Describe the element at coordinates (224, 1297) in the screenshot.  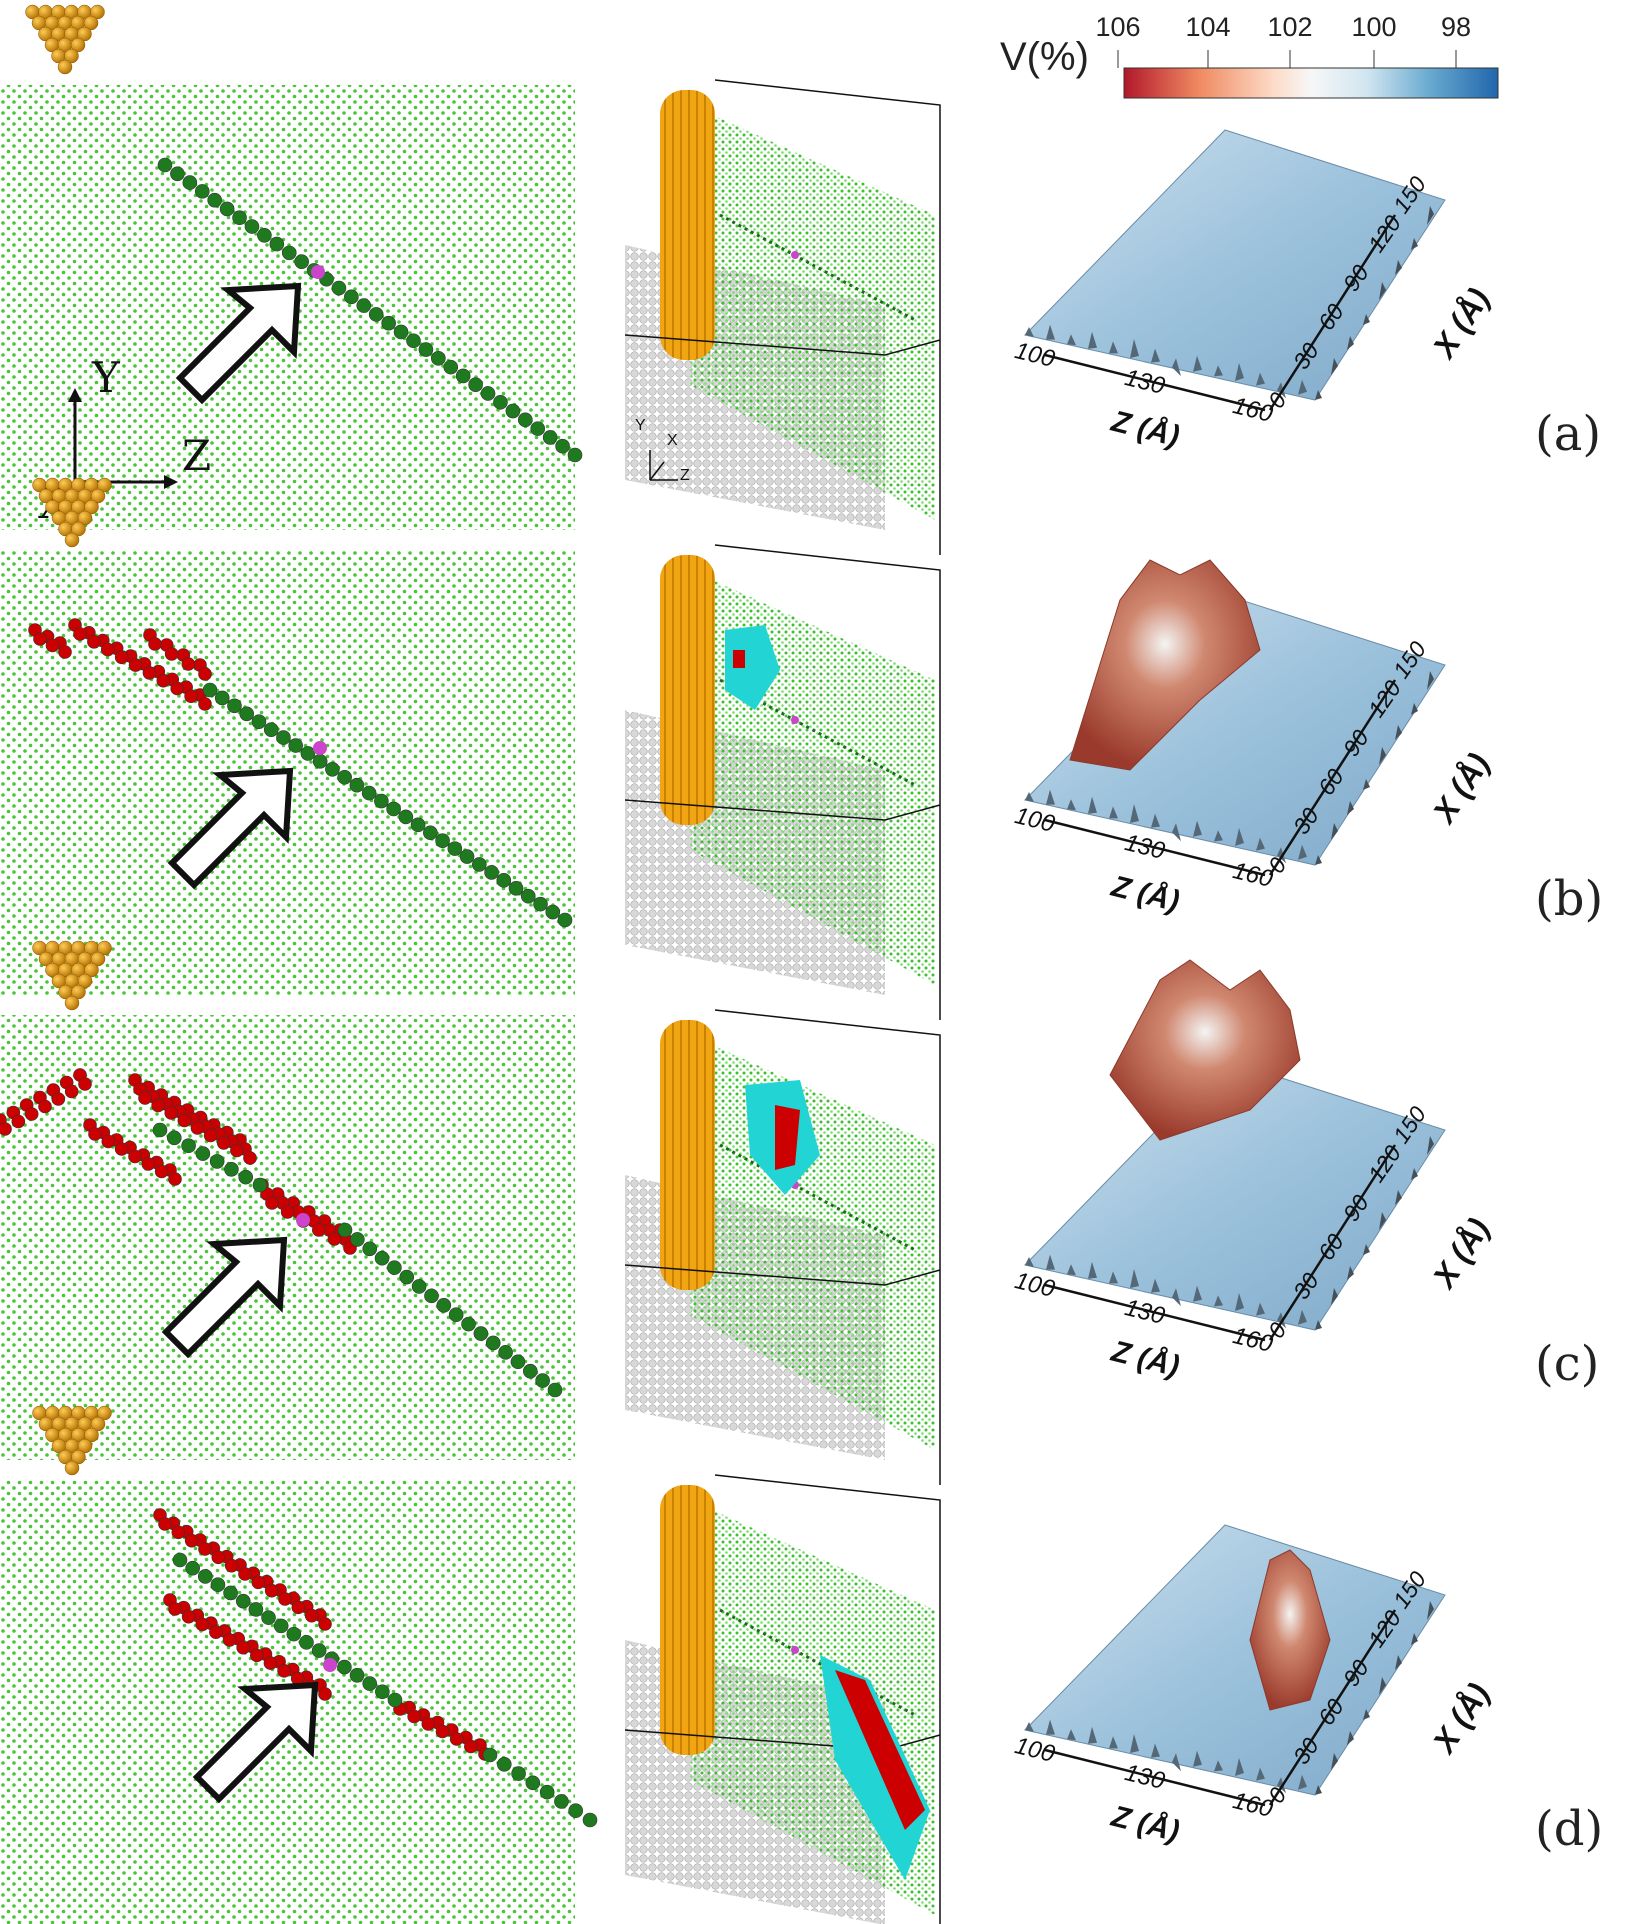
I see `burgers-arrow-icon` at that location.